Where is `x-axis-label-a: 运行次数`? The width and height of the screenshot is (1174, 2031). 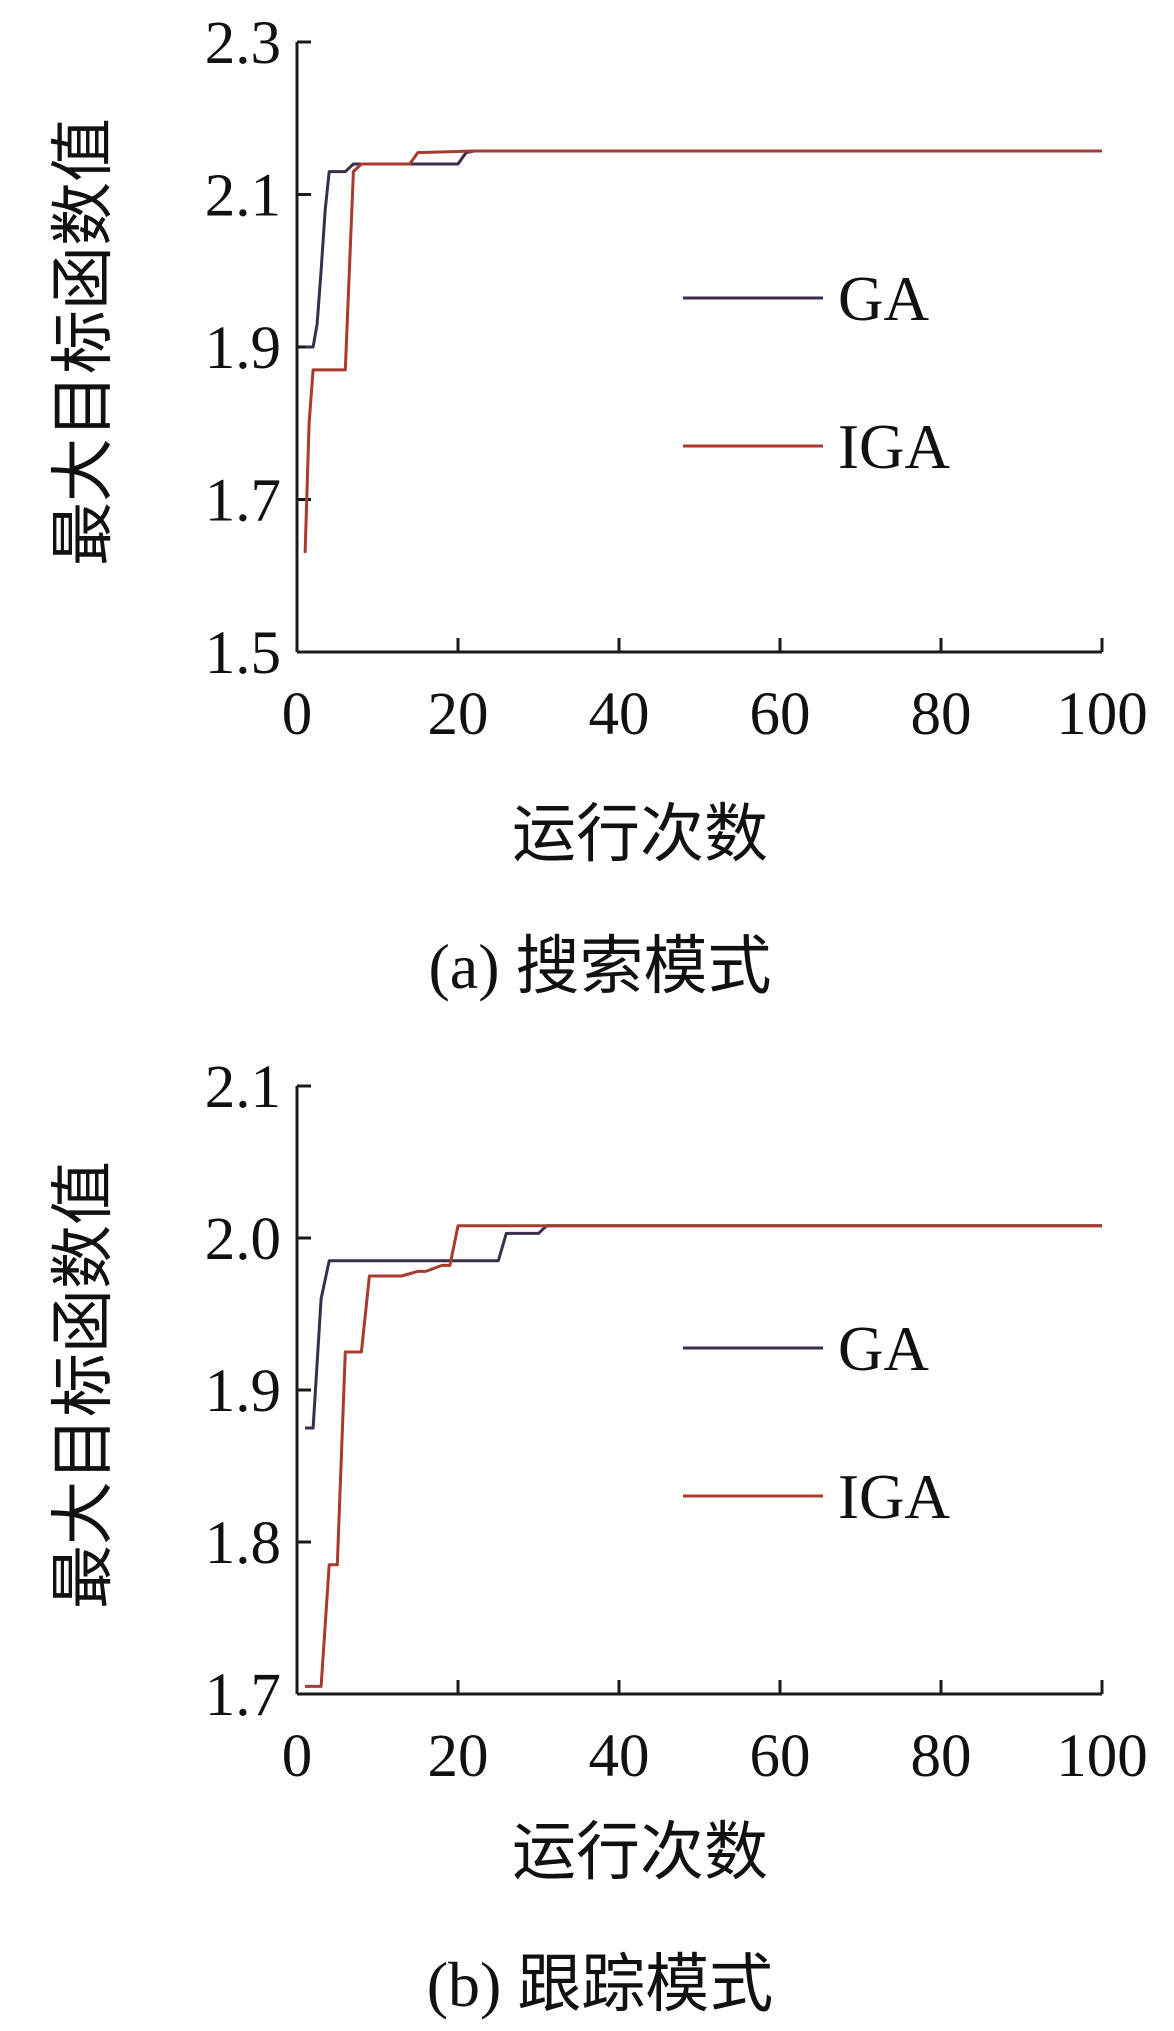
x-axis-label-a: 运行次数 is located at coordinates (640, 834).